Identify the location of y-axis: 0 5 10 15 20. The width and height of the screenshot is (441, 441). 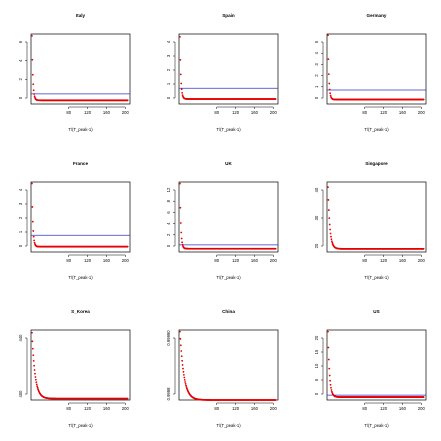
(319, 365).